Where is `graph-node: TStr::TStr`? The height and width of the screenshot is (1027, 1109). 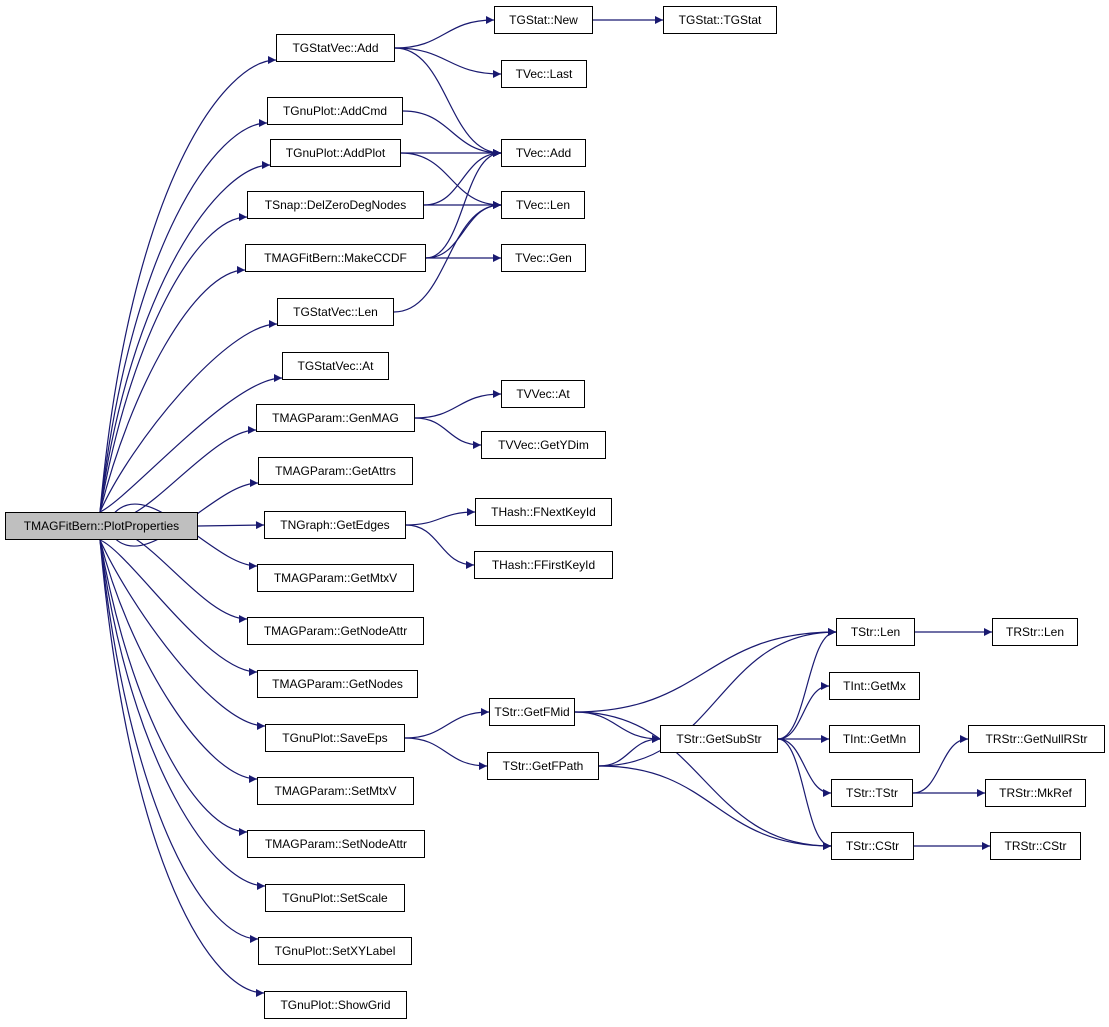 graph-node: TStr::TStr is located at coordinates (872, 793).